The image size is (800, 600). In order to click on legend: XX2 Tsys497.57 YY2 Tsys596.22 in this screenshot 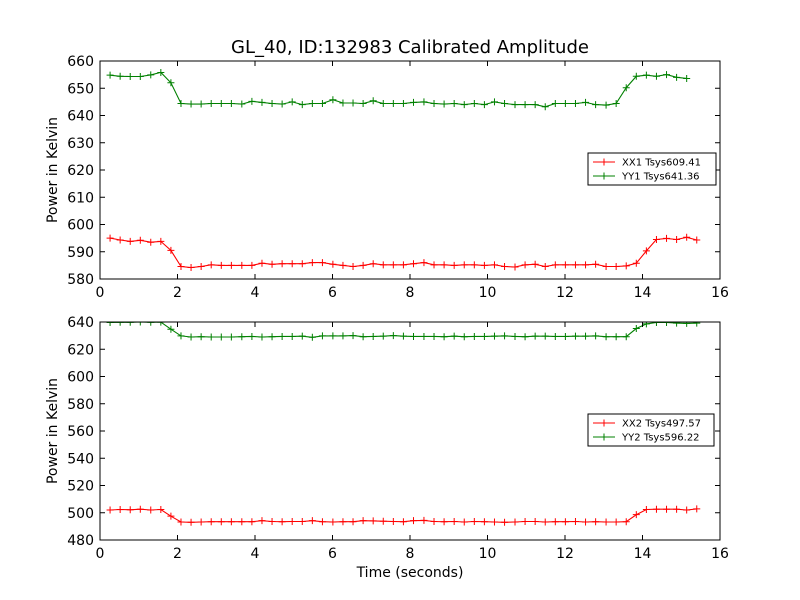, I will do `click(651, 430)`.